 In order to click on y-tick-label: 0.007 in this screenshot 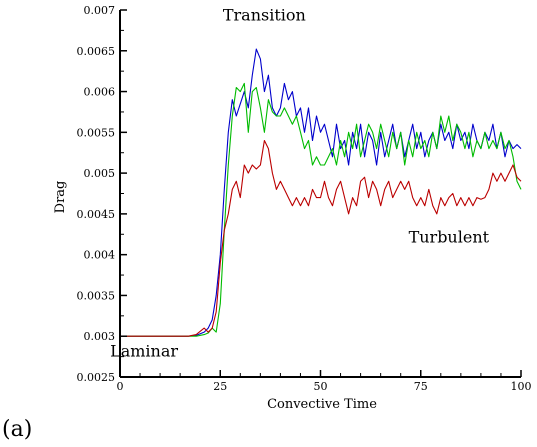, I will do `click(100, 10)`.